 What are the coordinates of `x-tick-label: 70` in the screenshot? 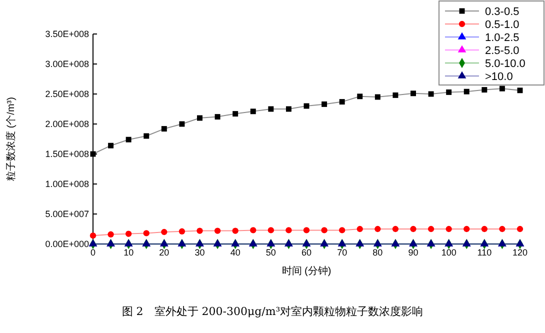 It's located at (342, 252).